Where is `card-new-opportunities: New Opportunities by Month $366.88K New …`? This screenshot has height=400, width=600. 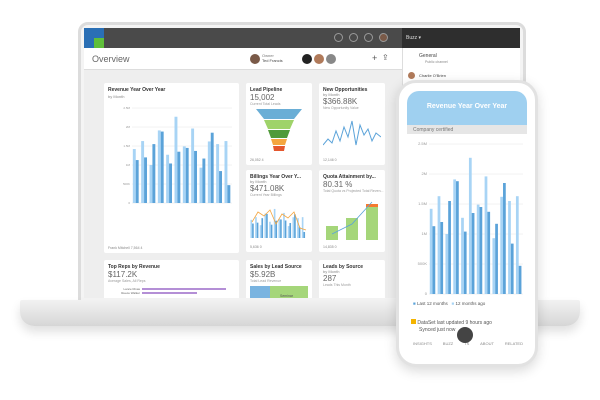
card-new-opportunities: New Opportunities by Month $366.88K New … is located at coordinates (352, 124).